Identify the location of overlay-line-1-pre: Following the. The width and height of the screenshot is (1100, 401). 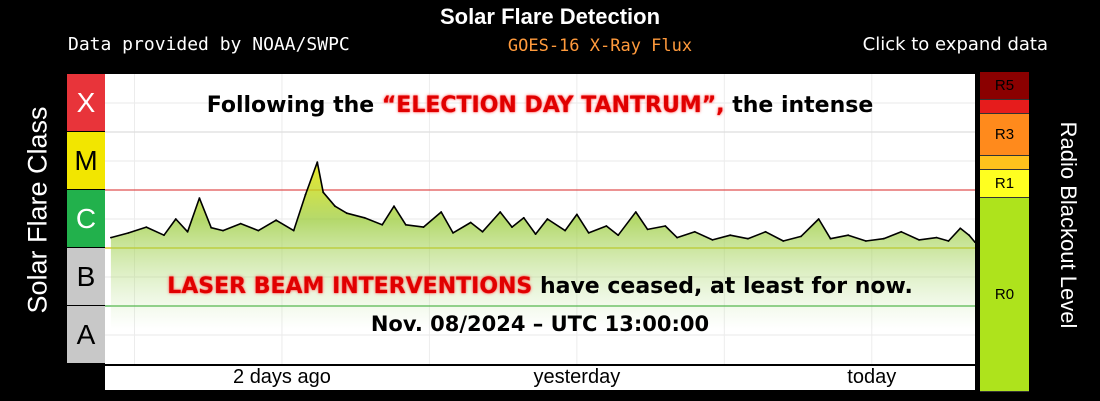
(294, 105).